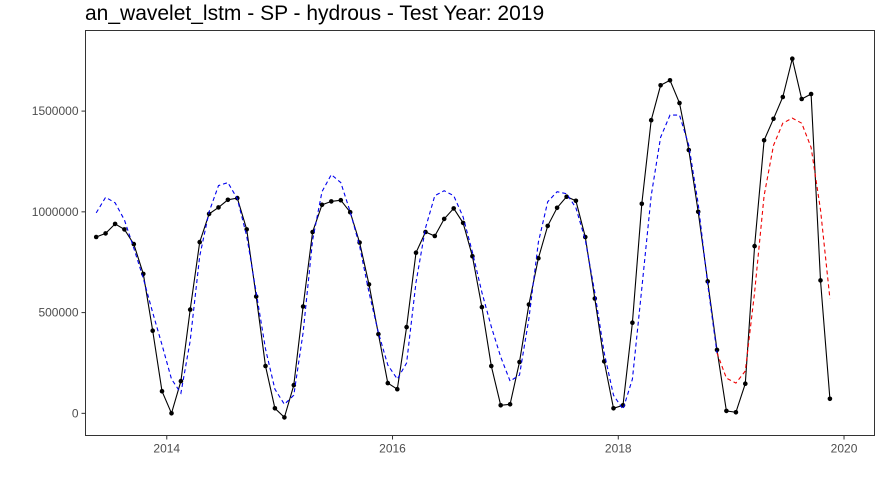 The width and height of the screenshot is (880, 480). What do you see at coordinates (166, 449) in the screenshot?
I see `x-tick-label-0: 2014` at bounding box center [166, 449].